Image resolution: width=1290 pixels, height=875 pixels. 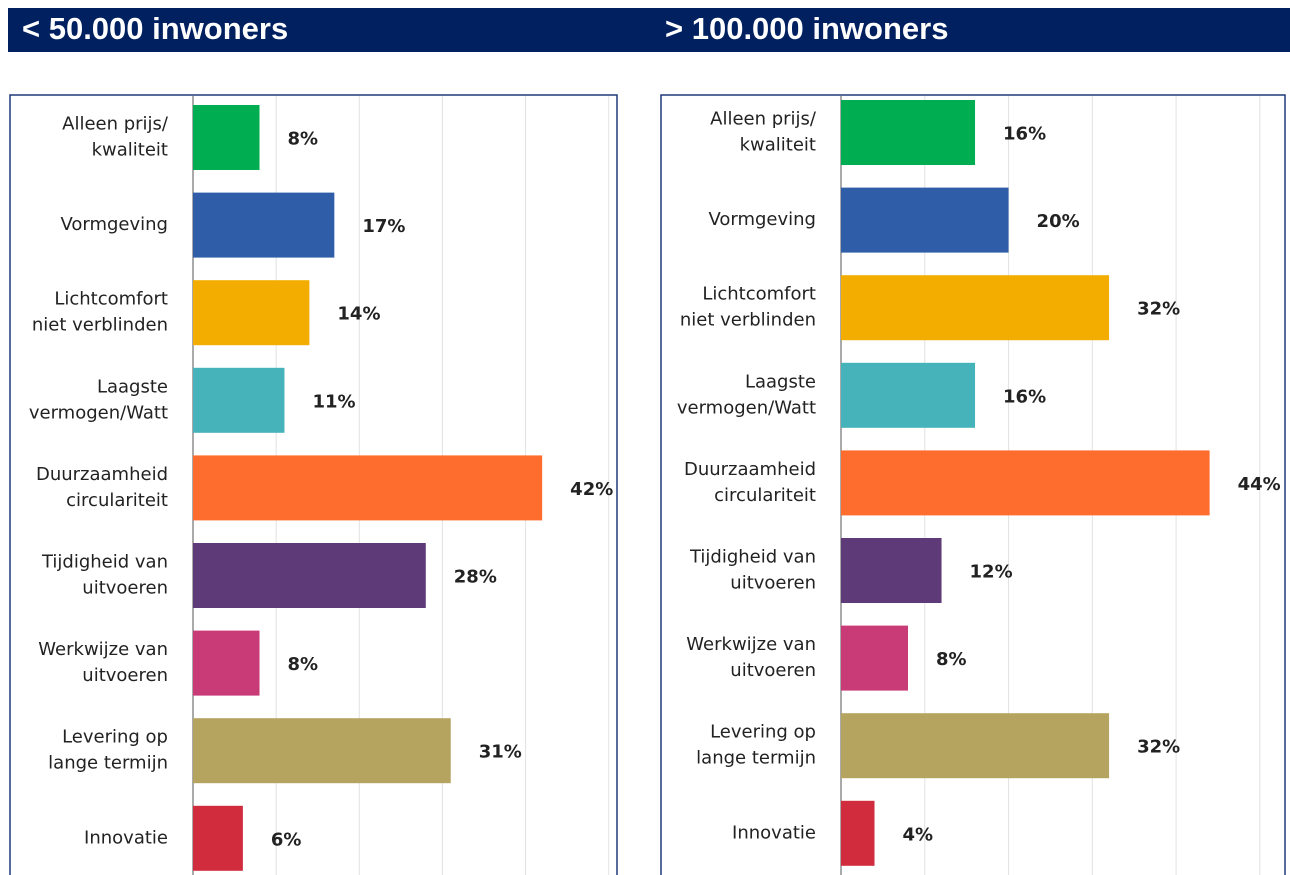 I want to click on value-label: 20%, so click(x=1058, y=221).